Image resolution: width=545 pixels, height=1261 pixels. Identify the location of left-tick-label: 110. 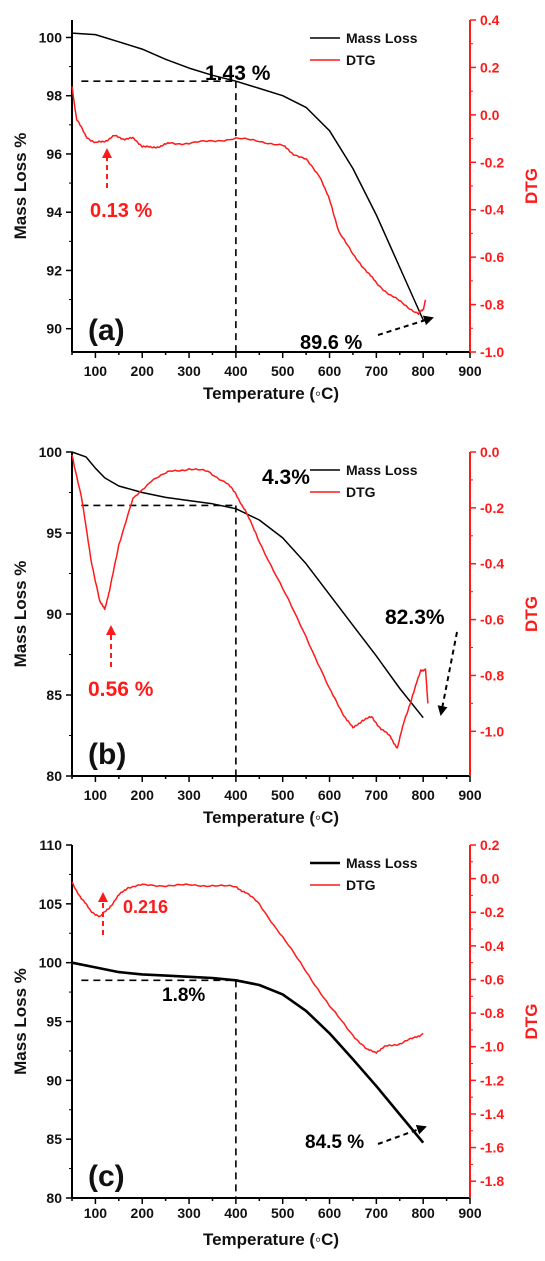
(50, 845).